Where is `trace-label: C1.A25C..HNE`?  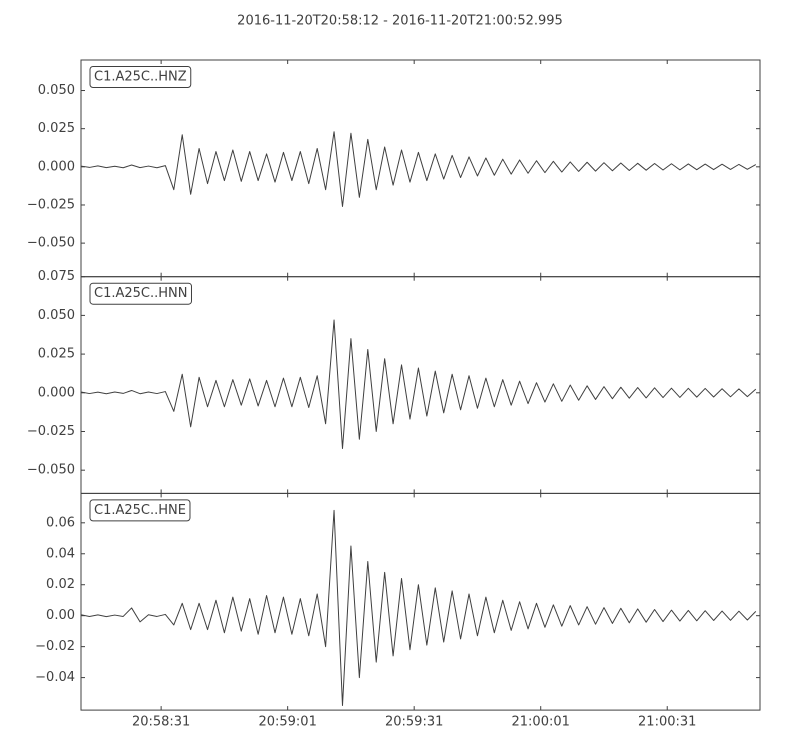 trace-label: C1.A25C..HNE is located at coordinates (140, 510).